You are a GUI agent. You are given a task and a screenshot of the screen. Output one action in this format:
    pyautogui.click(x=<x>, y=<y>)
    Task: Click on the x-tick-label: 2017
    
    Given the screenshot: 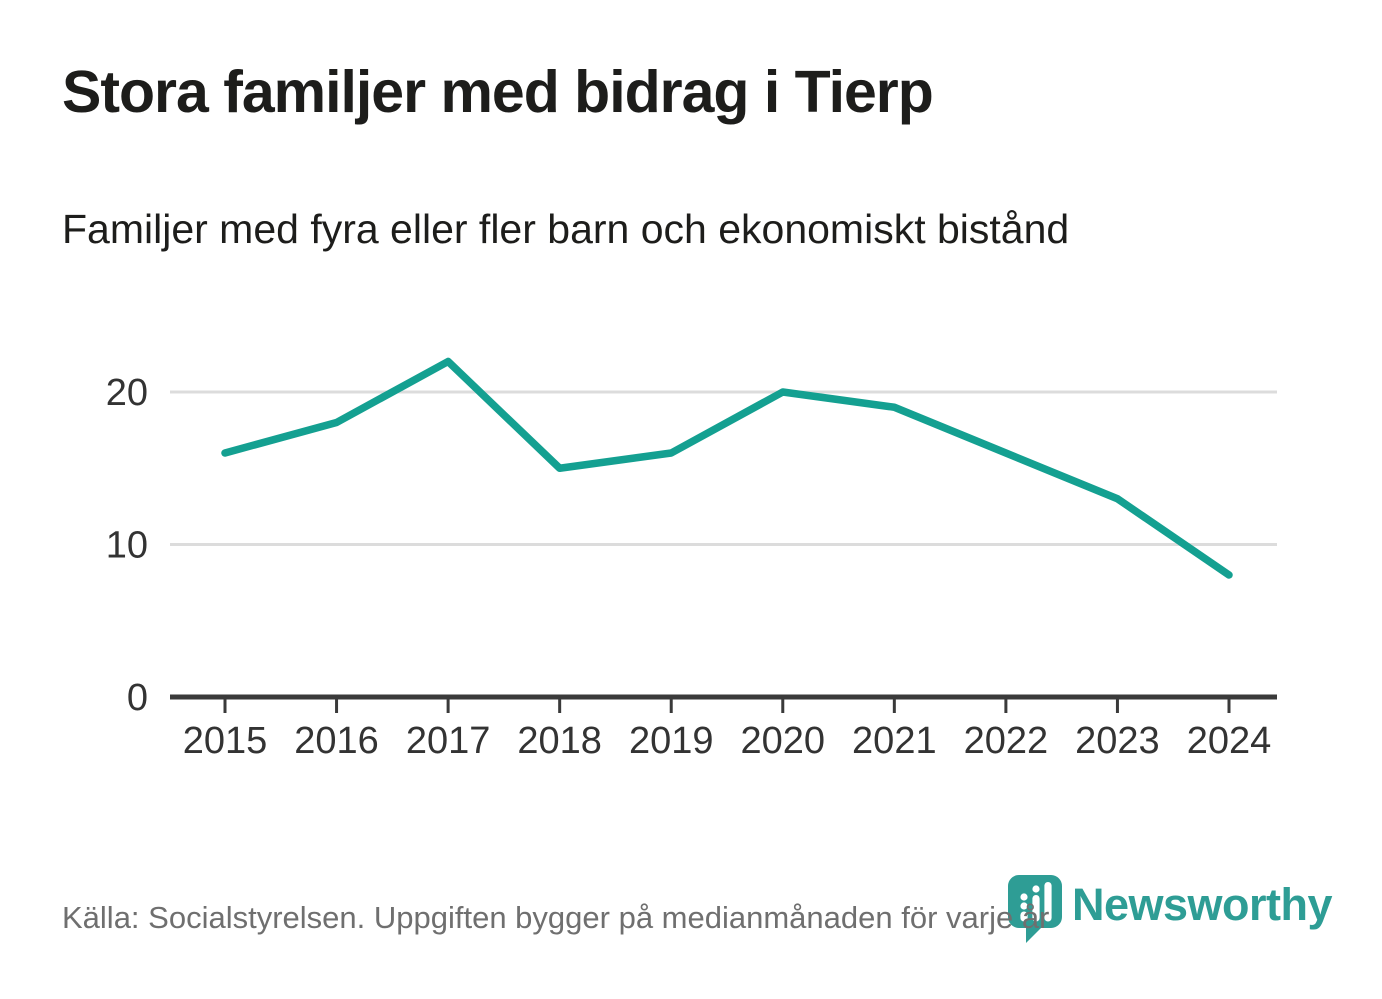 What is the action you would take?
    pyautogui.click(x=448, y=741)
    